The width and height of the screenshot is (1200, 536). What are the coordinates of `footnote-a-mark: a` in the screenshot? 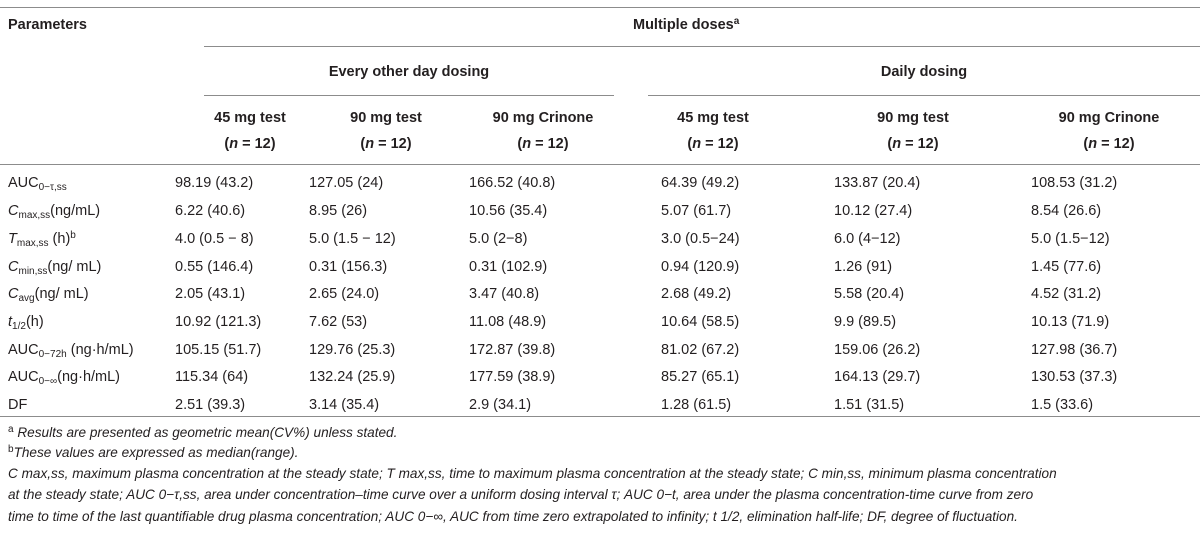 It's located at (11, 429).